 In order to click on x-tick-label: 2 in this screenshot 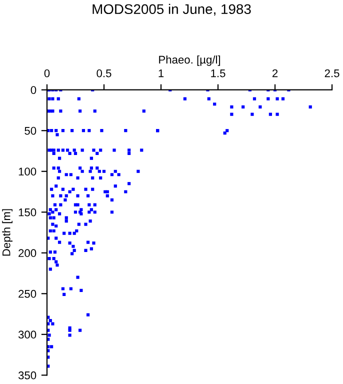, I will do `click(275, 73)`.